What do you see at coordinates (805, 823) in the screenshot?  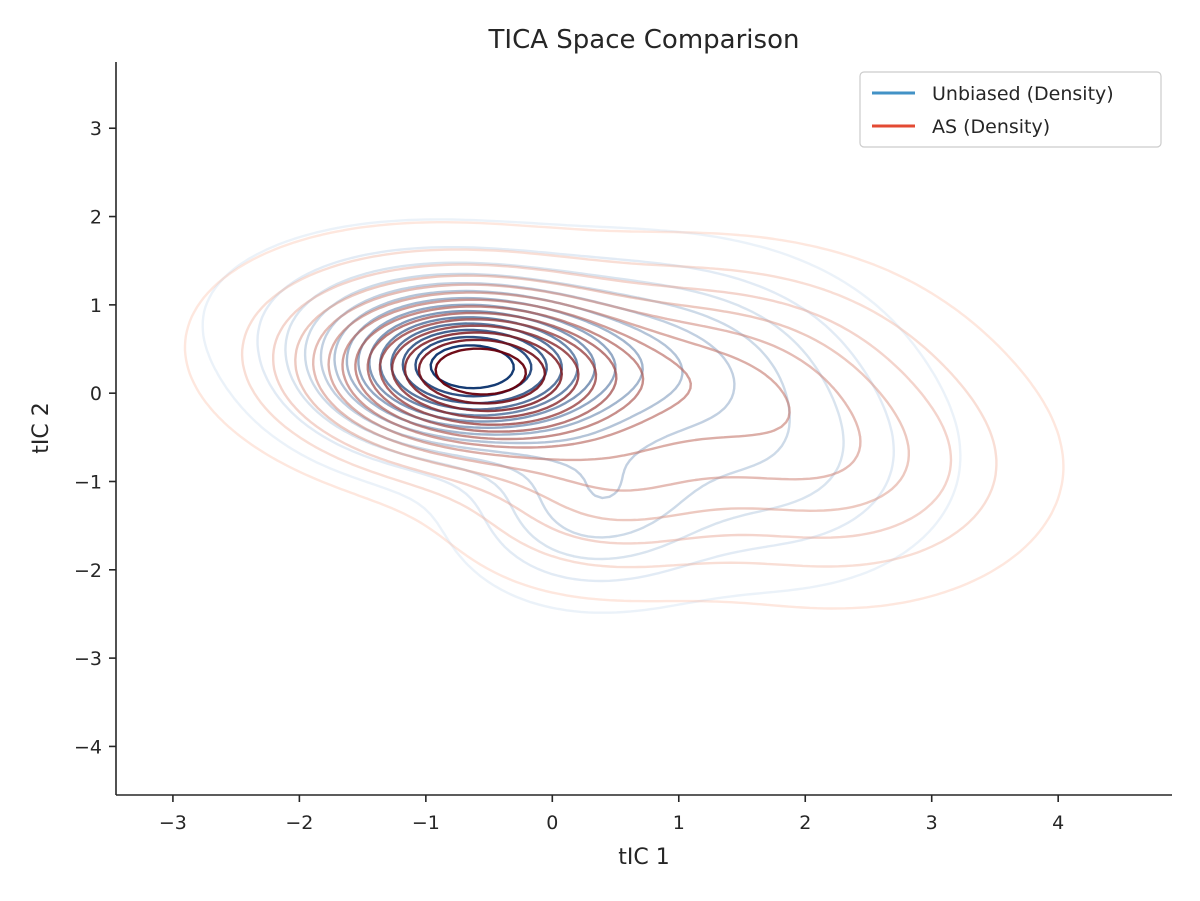 I see `x-tick-label: 2` at bounding box center [805, 823].